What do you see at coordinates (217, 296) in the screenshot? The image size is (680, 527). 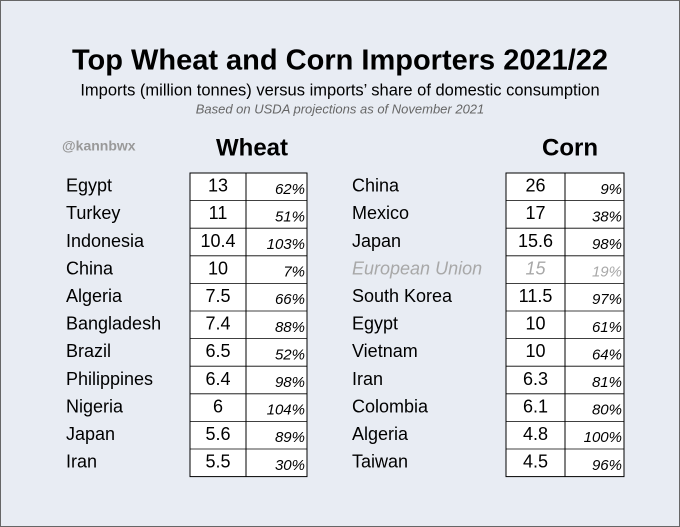 I see `imports: 7.5` at bounding box center [217, 296].